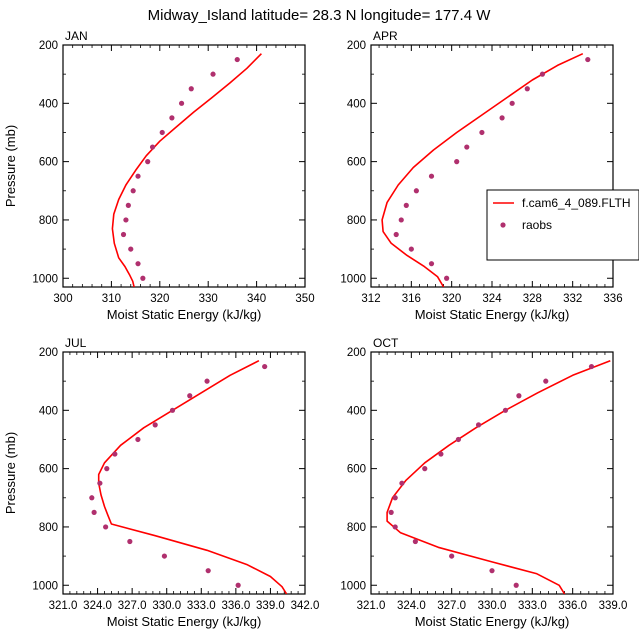  What do you see at coordinates (576, 203) in the screenshot?
I see `legend-label: f.cam6_4_089.FLTH` at bounding box center [576, 203].